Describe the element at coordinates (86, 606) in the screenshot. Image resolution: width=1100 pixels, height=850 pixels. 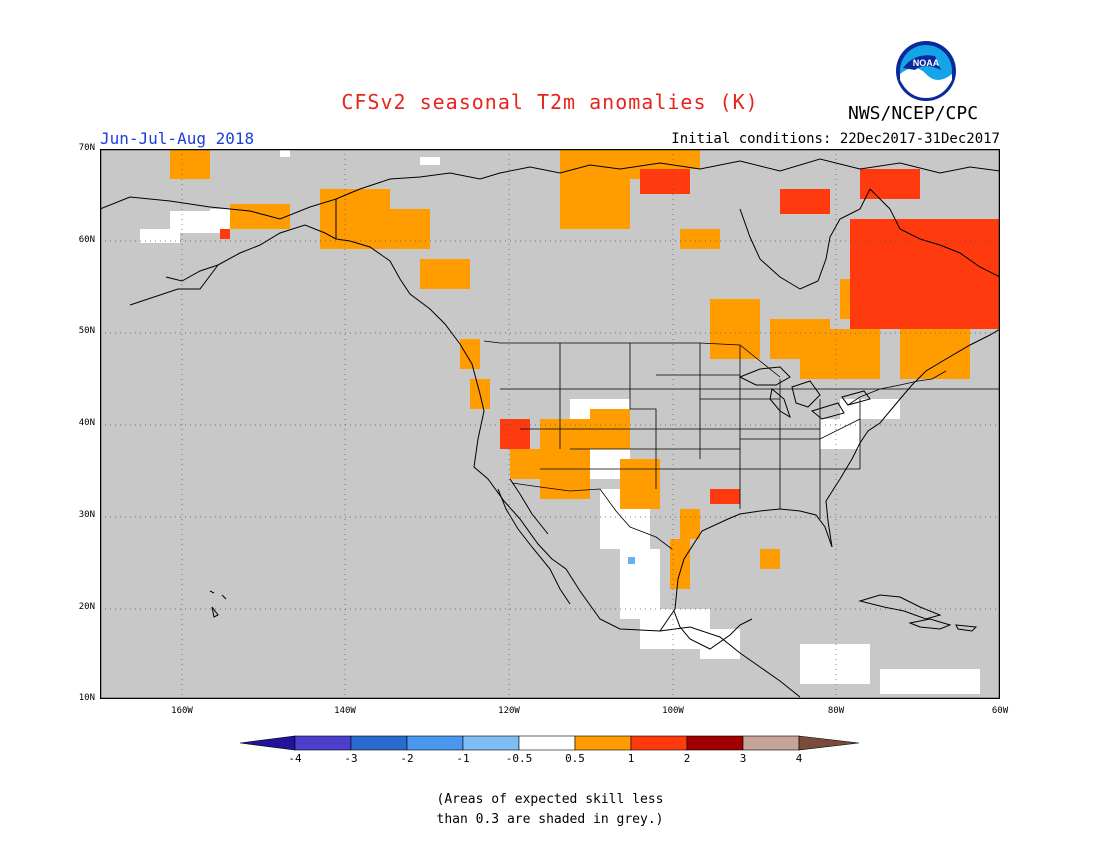
I see `lat-label: 20N` at that location.